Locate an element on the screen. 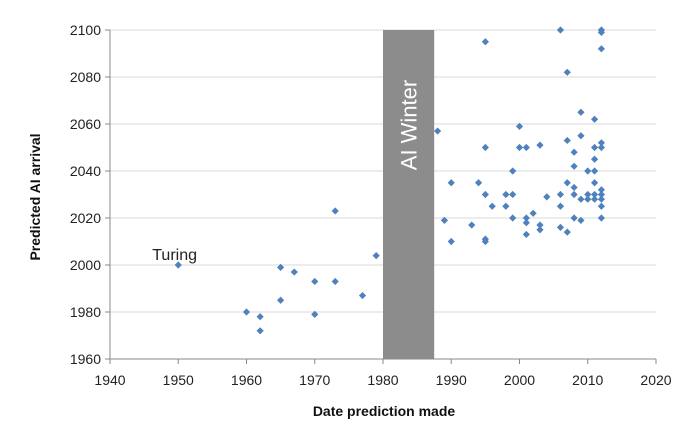  y-tick-label: 1960 is located at coordinates (85, 359).